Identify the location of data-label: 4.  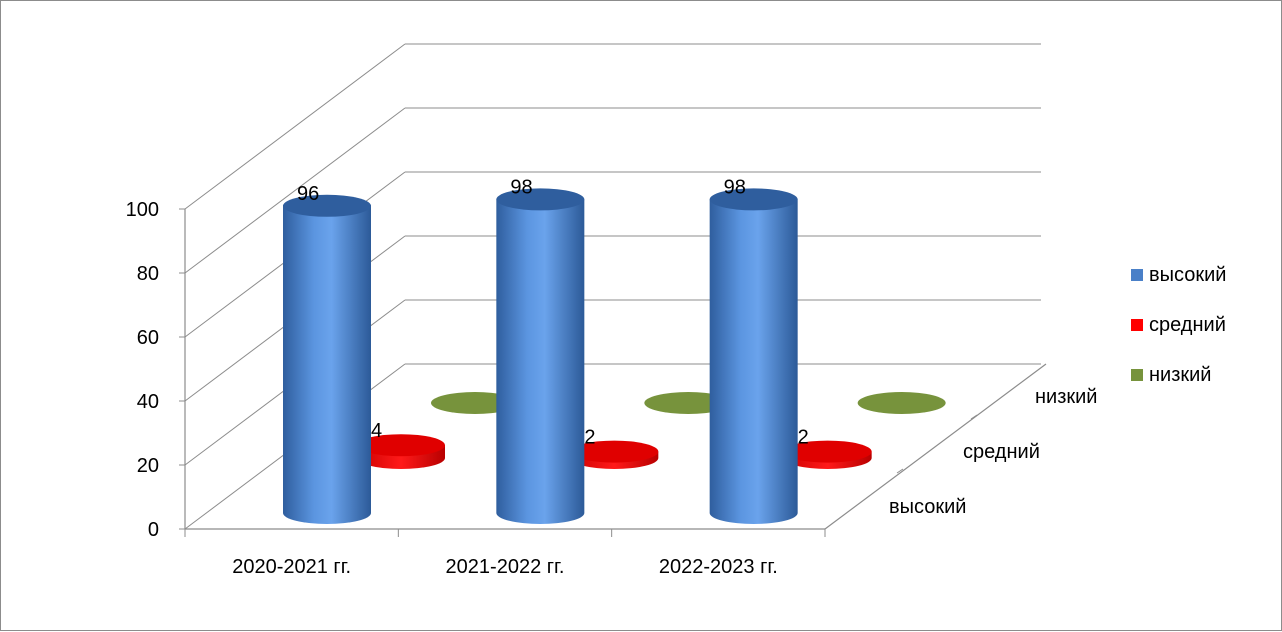
(376, 431).